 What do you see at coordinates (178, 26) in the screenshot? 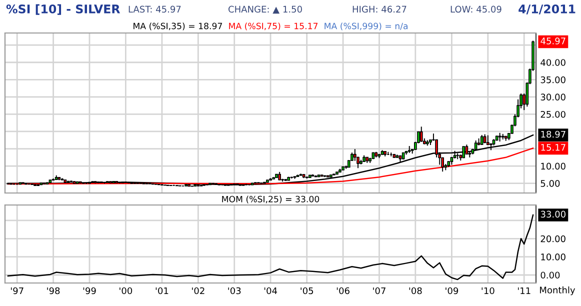
I see `text: MA (%SI,35) = 18.97` at bounding box center [178, 26].